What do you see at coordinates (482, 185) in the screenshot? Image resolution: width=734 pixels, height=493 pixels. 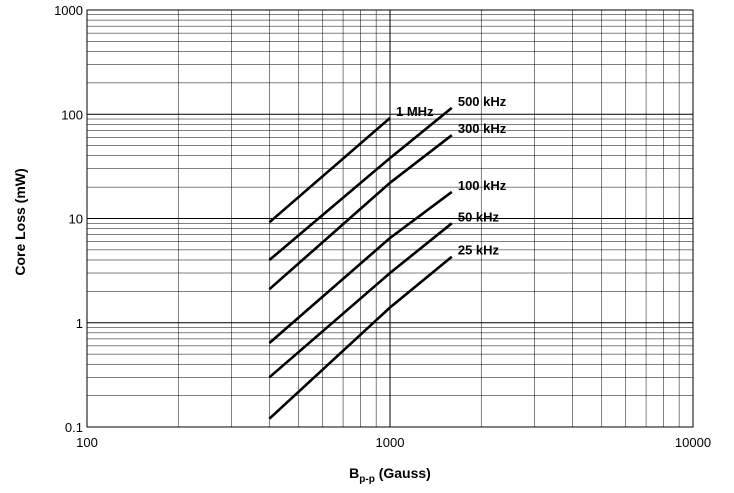 I see `series-label: 100 kHz` at bounding box center [482, 185].